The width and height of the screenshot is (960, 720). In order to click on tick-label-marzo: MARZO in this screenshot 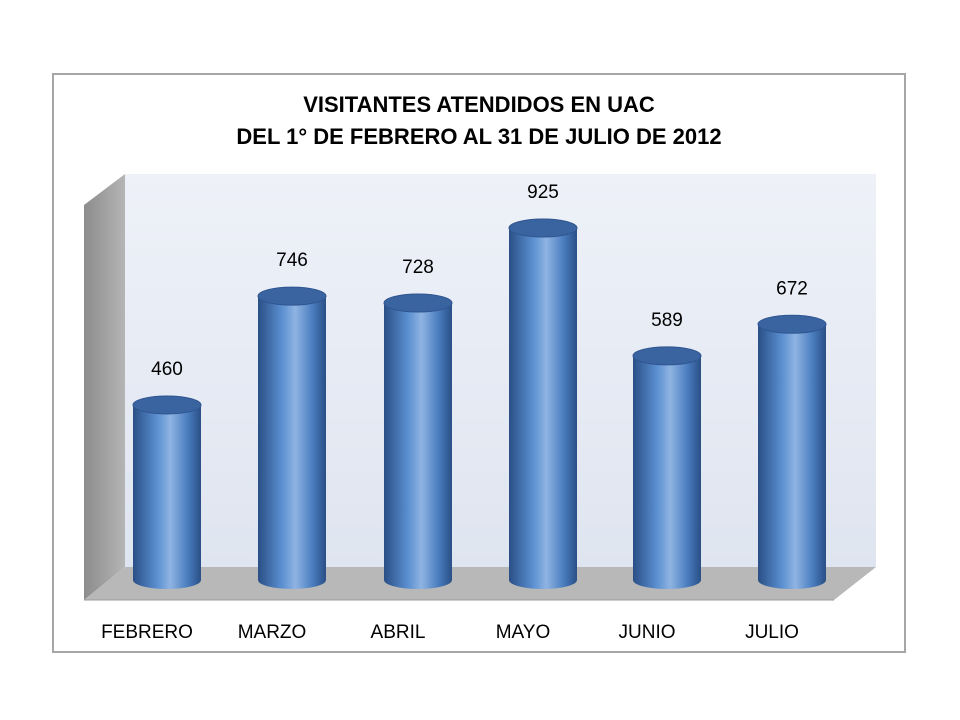, I will do `click(272, 632)`.